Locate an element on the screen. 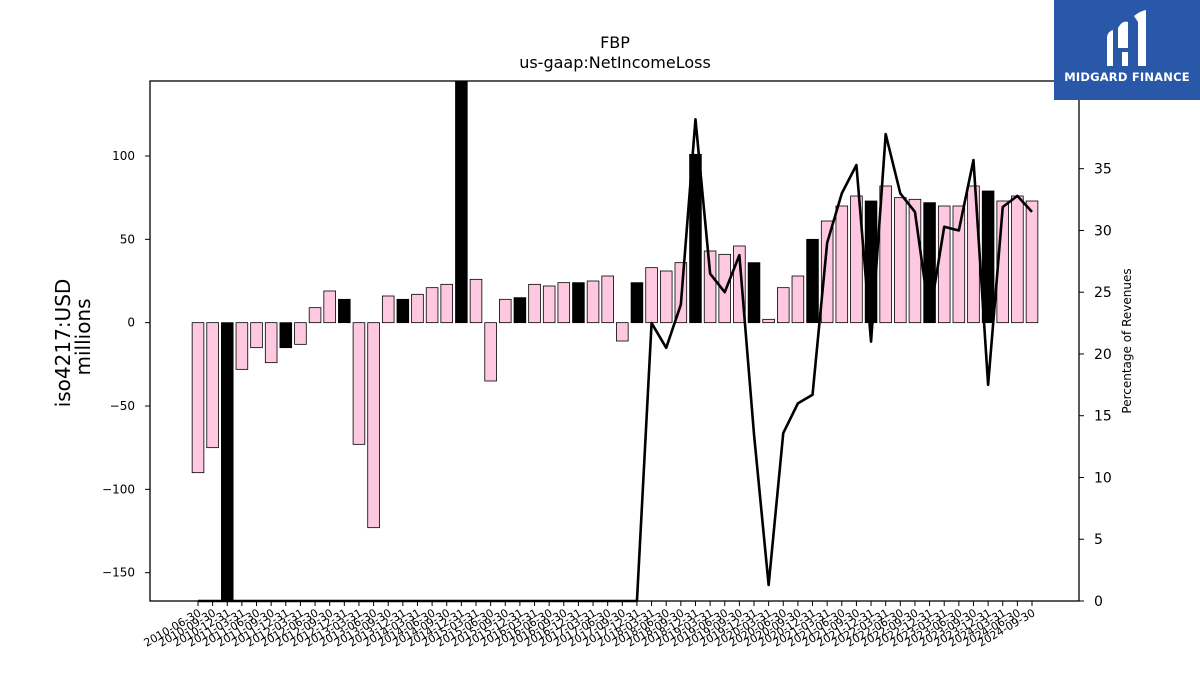 This screenshot has height=675, width=1200. logo-text: MIDGARD FINANCE is located at coordinates (1127, 77).